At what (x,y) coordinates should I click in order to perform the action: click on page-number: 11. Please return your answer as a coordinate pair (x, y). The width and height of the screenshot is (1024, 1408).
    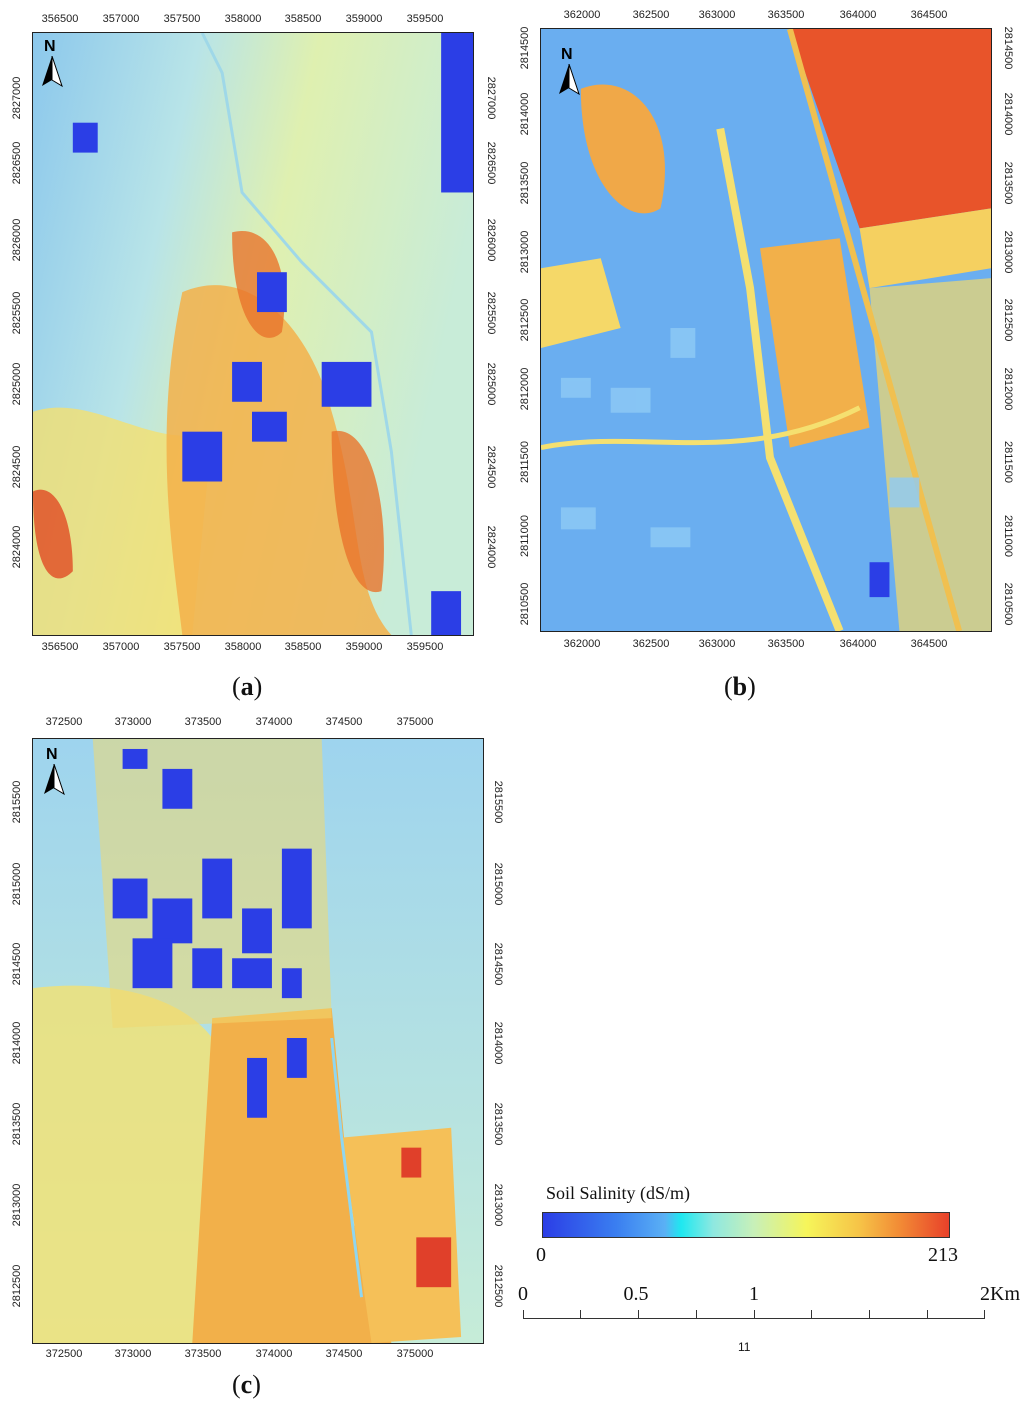
    Looking at the image, I should click on (744, 1347).